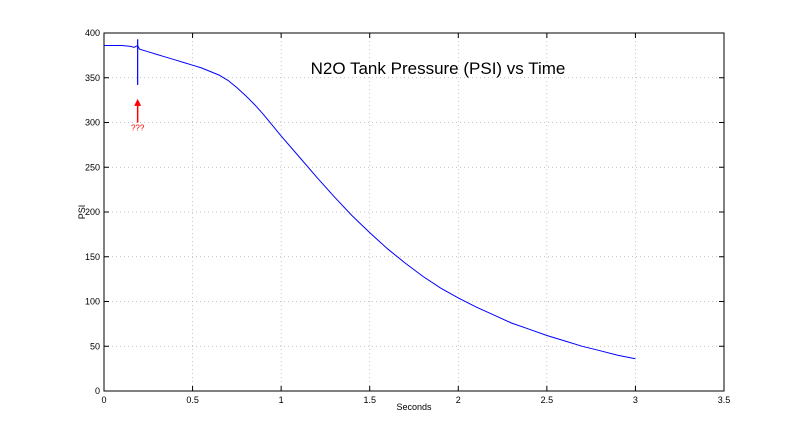 The width and height of the screenshot is (800, 439). What do you see at coordinates (414, 407) in the screenshot?
I see `x-axis-label: Seconds` at bounding box center [414, 407].